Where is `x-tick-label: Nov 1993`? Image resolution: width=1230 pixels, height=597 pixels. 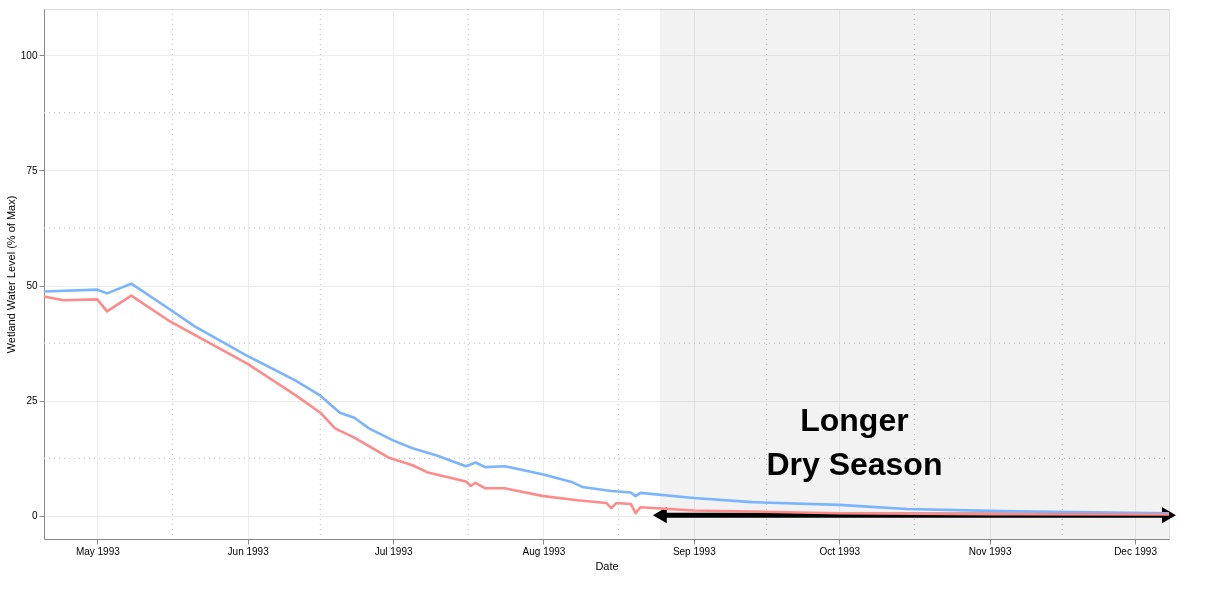
x-tick-label: Nov 1993 is located at coordinates (990, 551).